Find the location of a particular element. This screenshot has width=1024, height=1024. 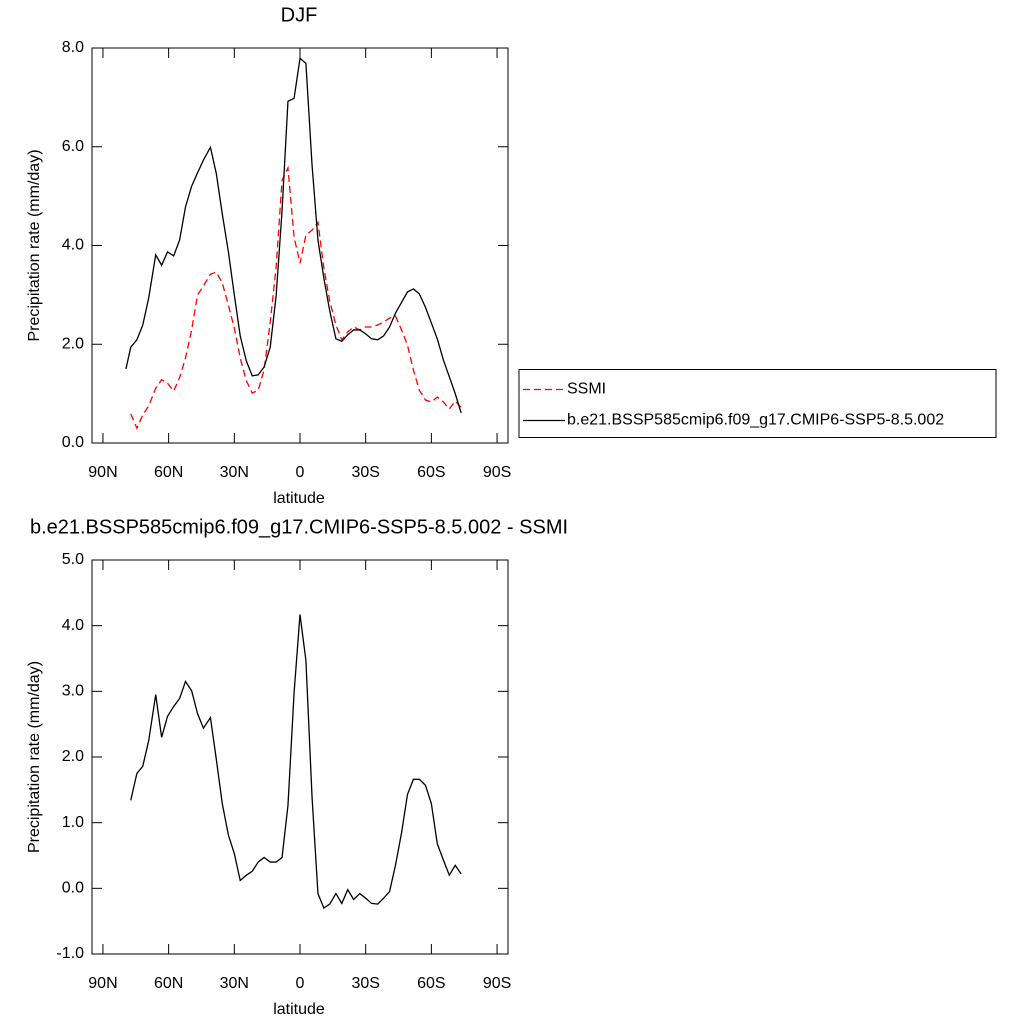

y-tick-label: 5.0 is located at coordinates (73, 559).